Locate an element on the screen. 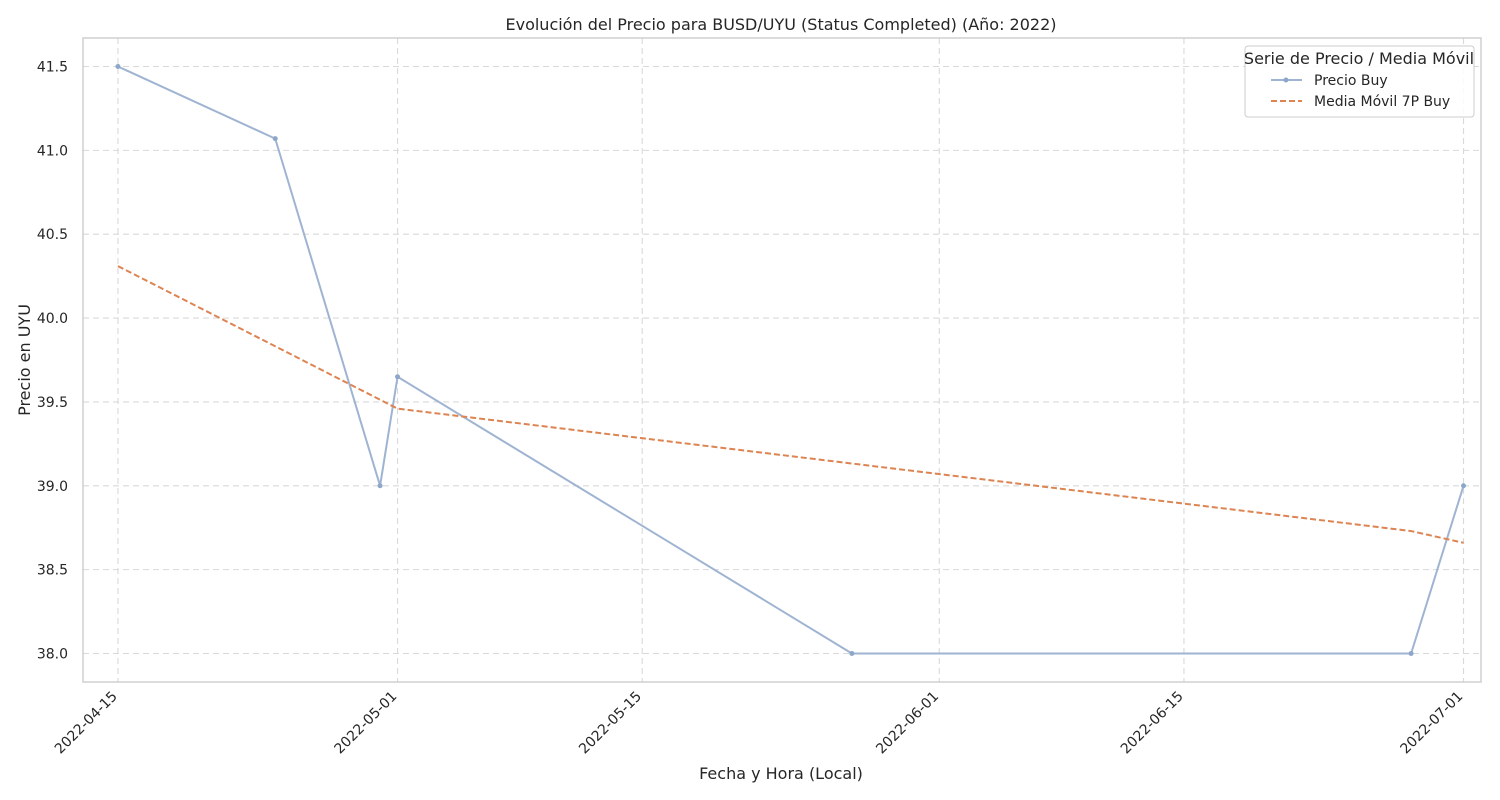 The width and height of the screenshot is (1500, 800). legend-box is located at coordinates (1359, 81).